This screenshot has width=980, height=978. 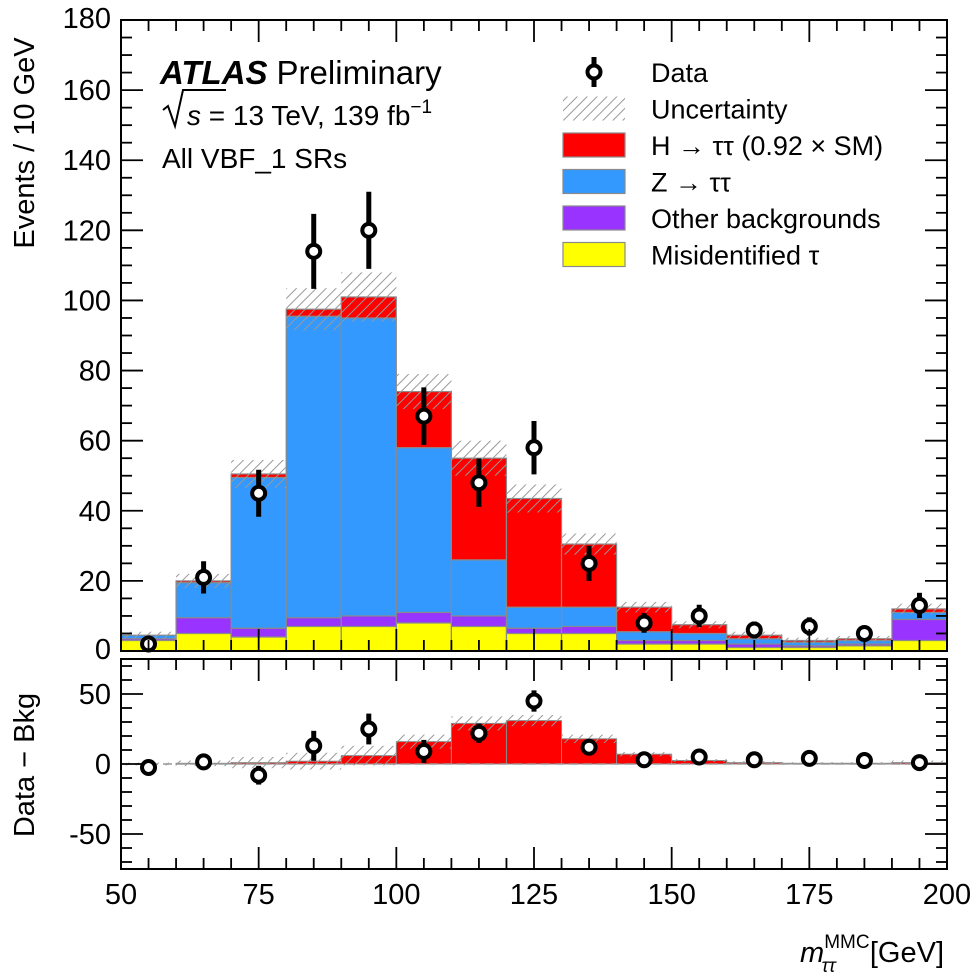 What do you see at coordinates (767, 146) in the screenshot?
I see `legend-label-h-0-92-sm: H → ττ (0.92 × SM)` at bounding box center [767, 146].